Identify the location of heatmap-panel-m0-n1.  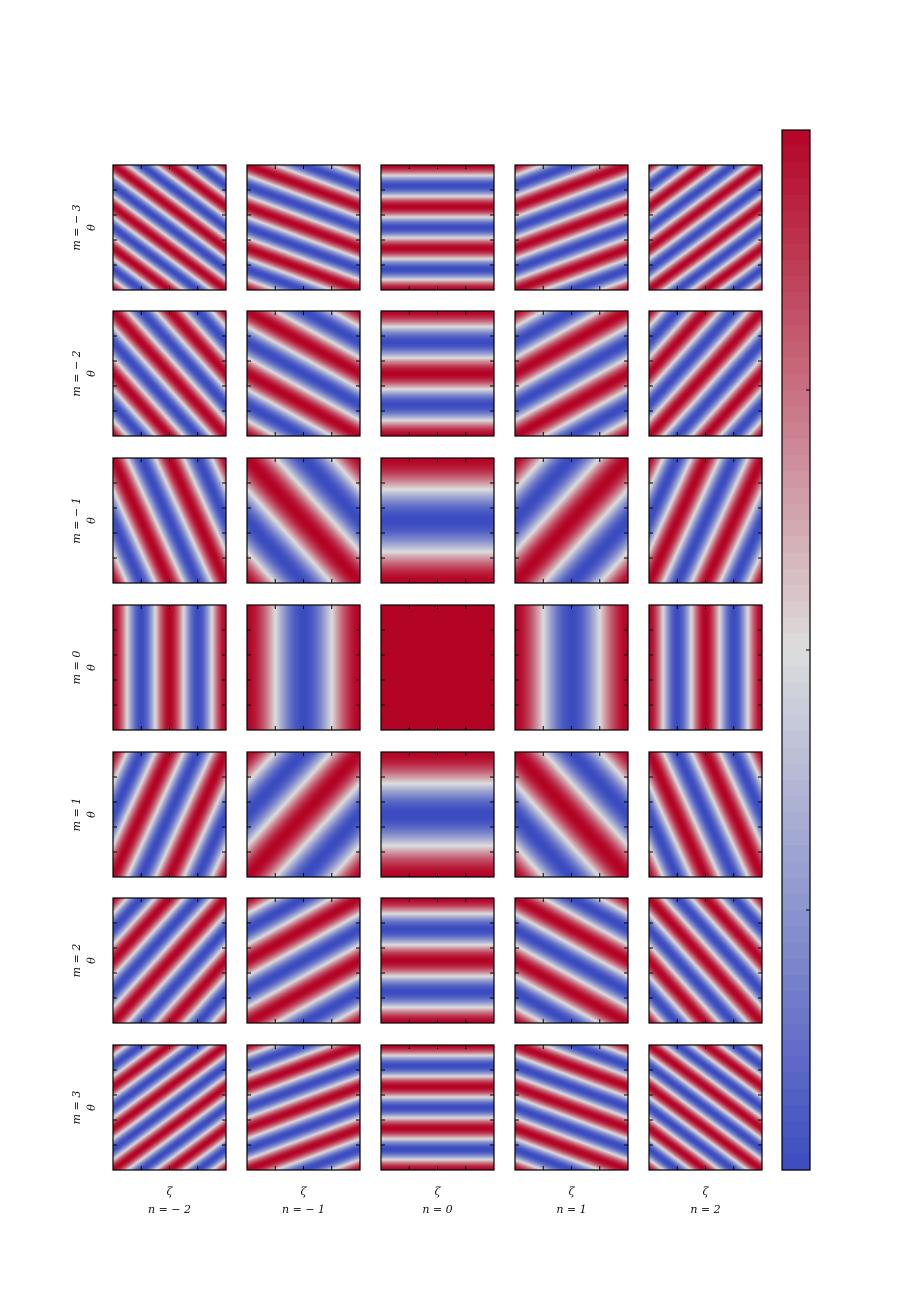
(571, 667).